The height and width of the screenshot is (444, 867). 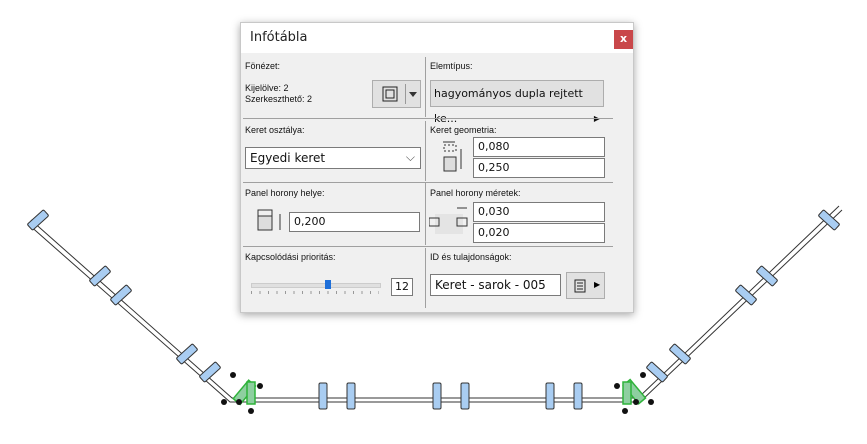 I want to click on frame-depth-input: 0,250, so click(x=539, y=168).